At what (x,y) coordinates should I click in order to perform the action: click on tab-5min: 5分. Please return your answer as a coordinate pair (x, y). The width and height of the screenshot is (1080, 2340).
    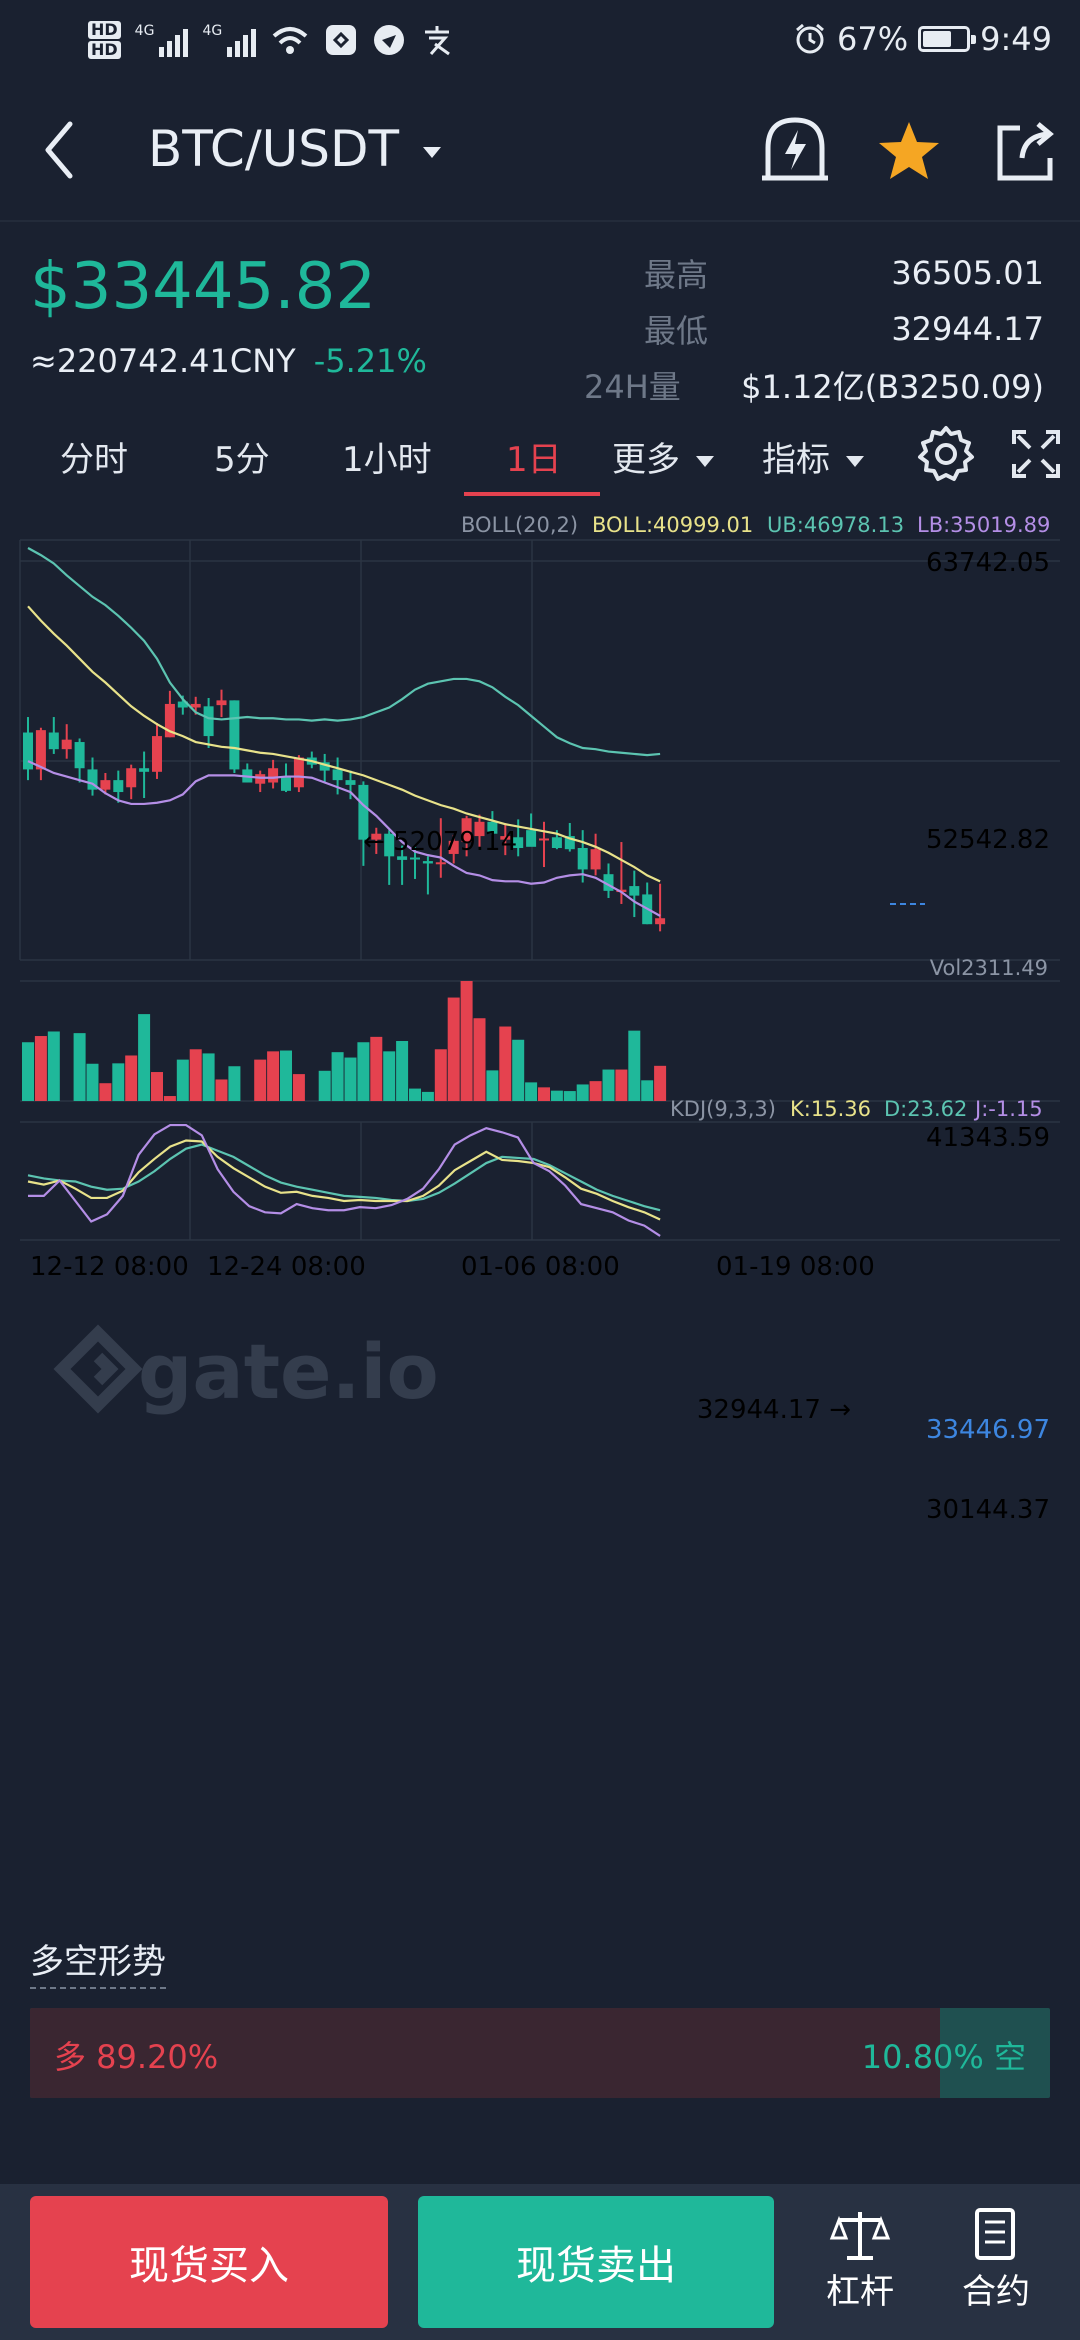
    Looking at the image, I should click on (242, 460).